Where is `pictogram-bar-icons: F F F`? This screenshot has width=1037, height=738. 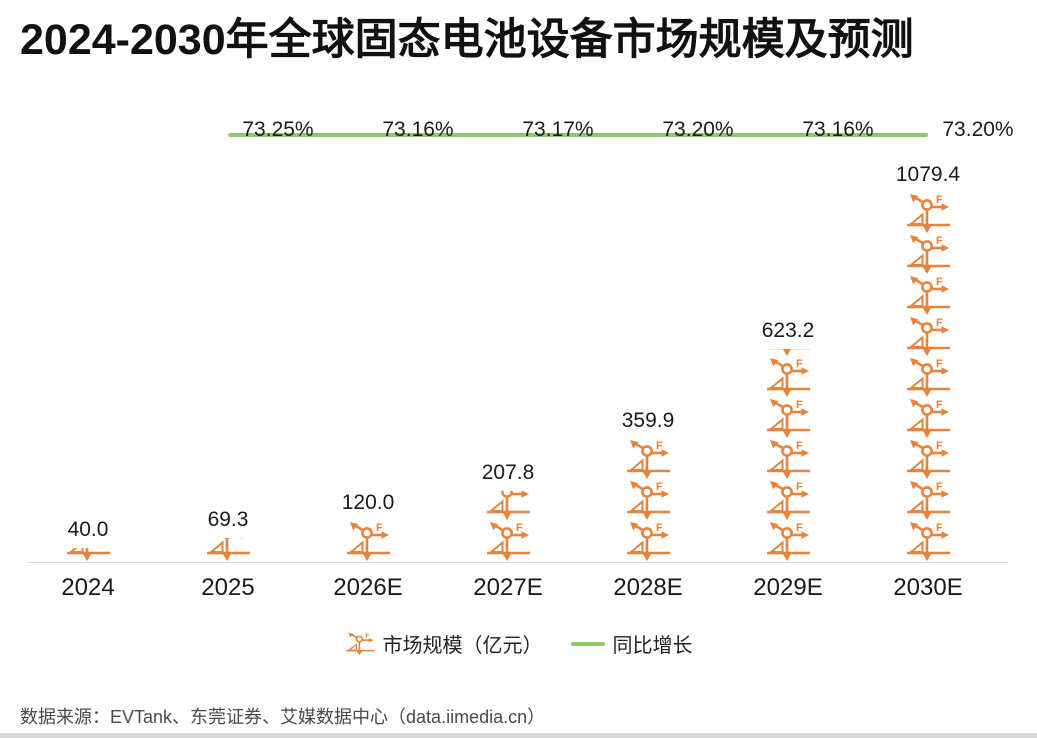 pictogram-bar-icons: F F F is located at coordinates (648, 500).